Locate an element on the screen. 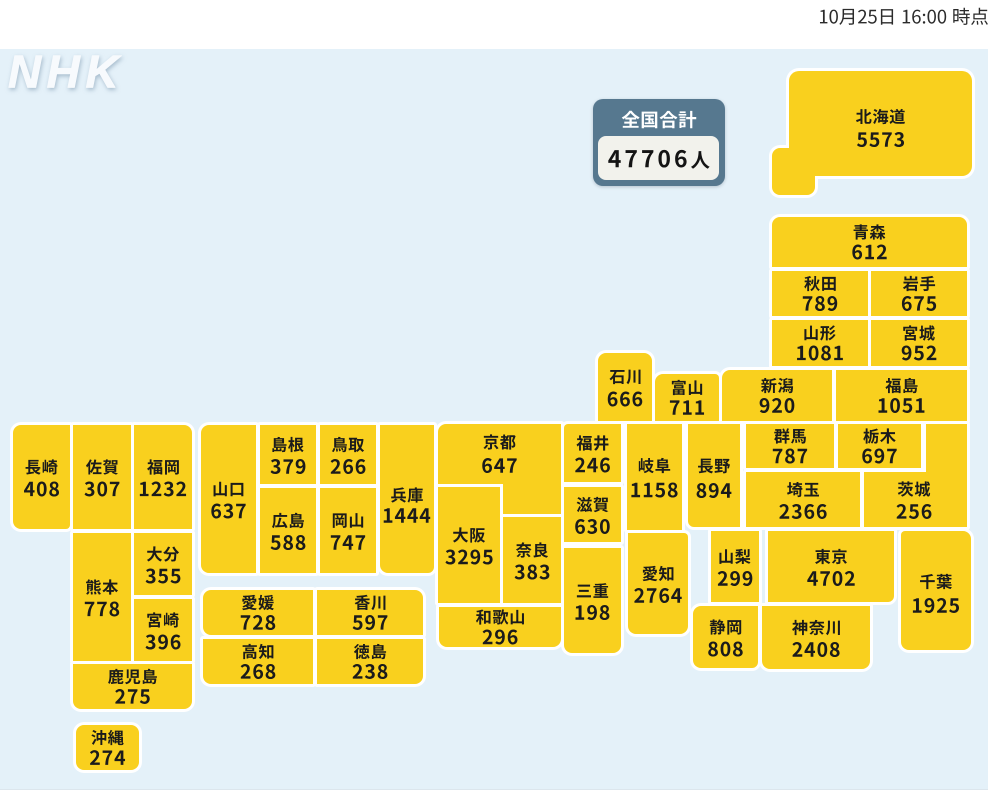 The width and height of the screenshot is (994, 799). tile-miyagi-value-glyphs is located at coordinates (919, 353).